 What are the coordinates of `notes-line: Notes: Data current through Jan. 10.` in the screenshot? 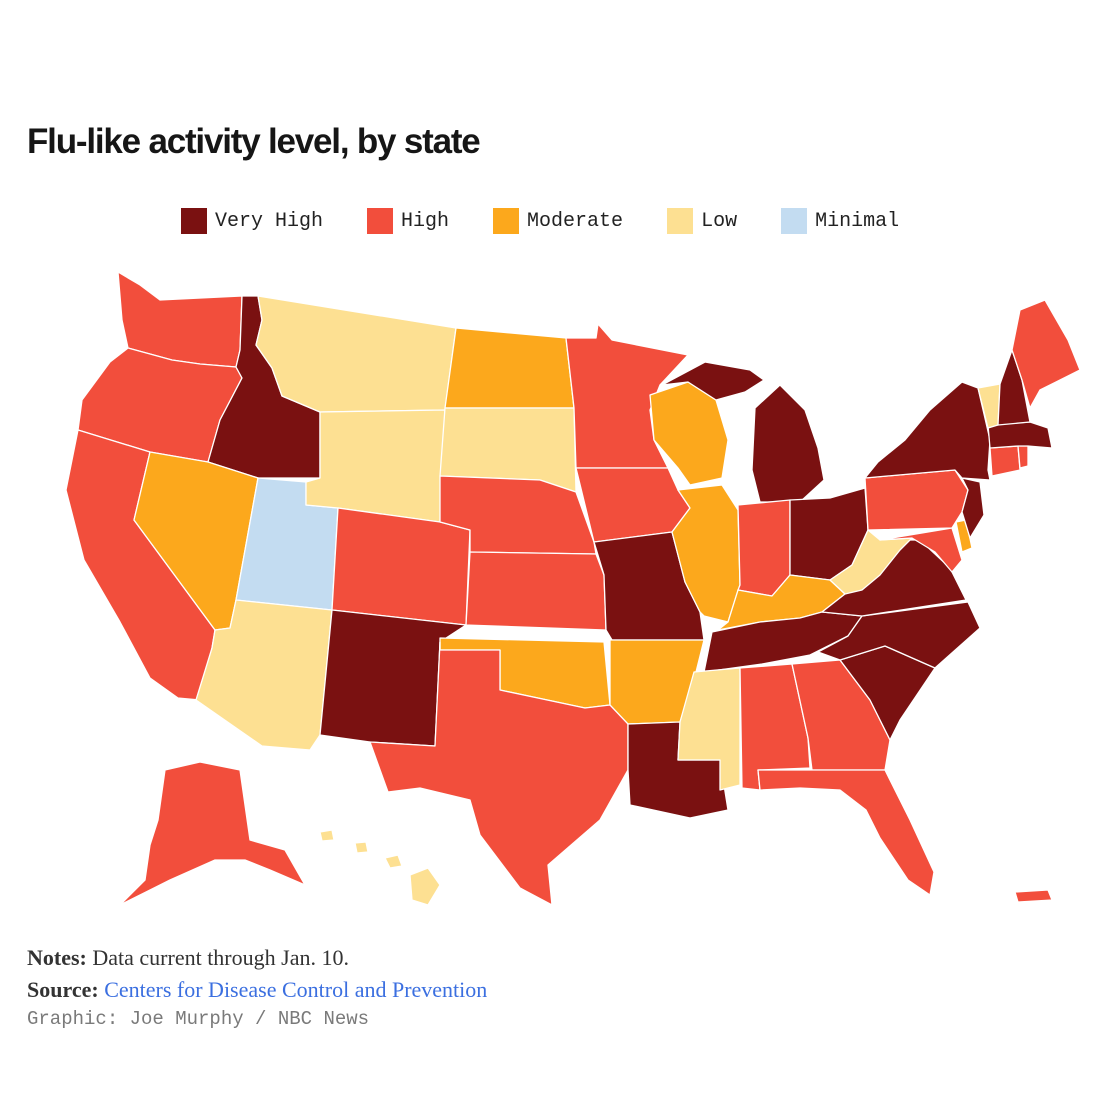 It's located at (257, 958).